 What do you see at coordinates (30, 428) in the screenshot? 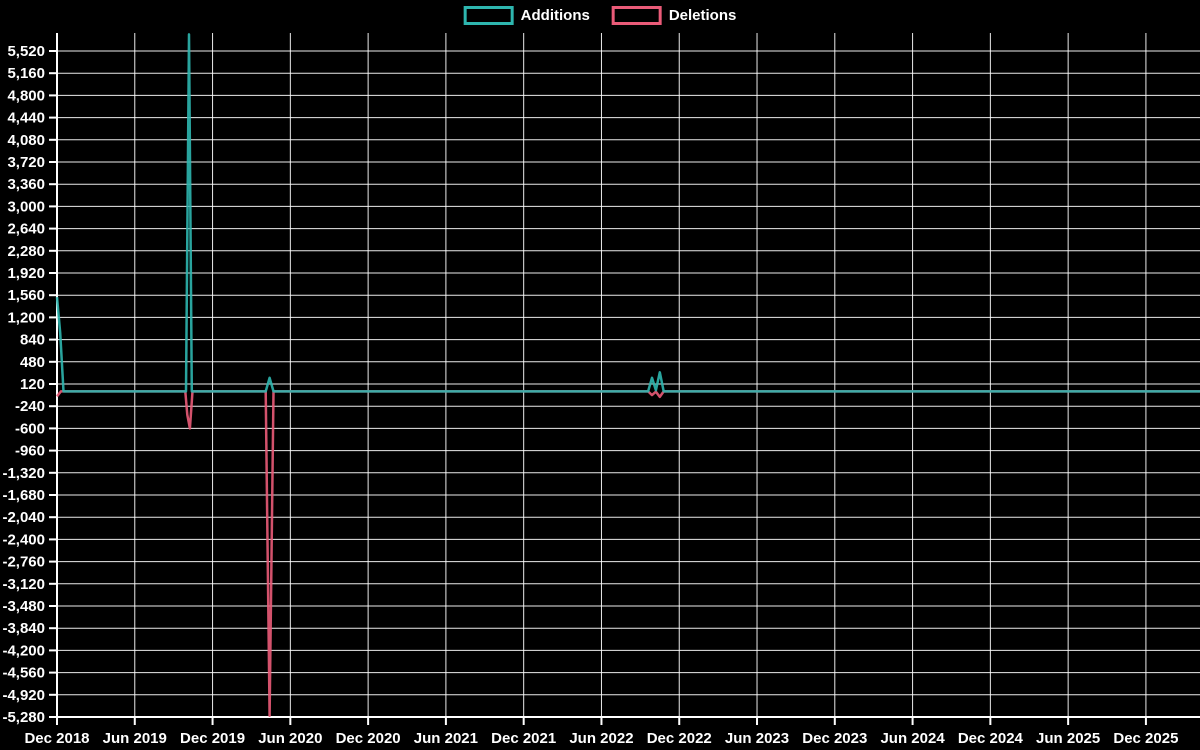
I see `y-tick-label: -600` at bounding box center [30, 428].